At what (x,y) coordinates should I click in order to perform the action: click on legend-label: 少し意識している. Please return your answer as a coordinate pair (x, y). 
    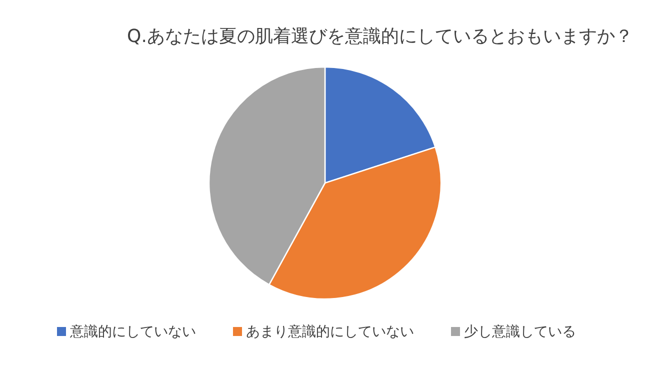
    Looking at the image, I should click on (520, 332).